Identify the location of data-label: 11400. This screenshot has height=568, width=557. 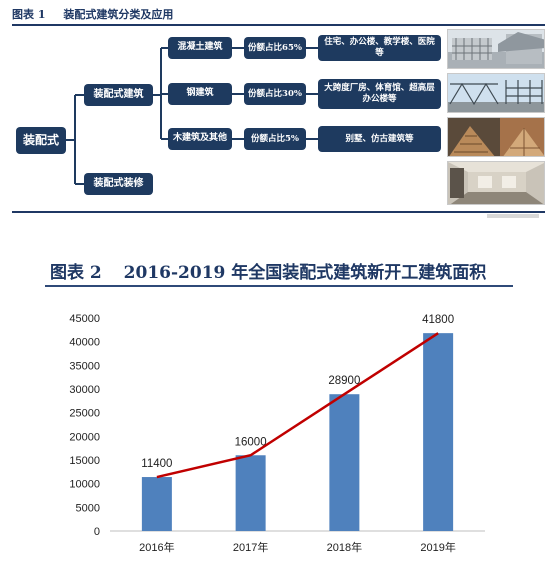
(156, 464).